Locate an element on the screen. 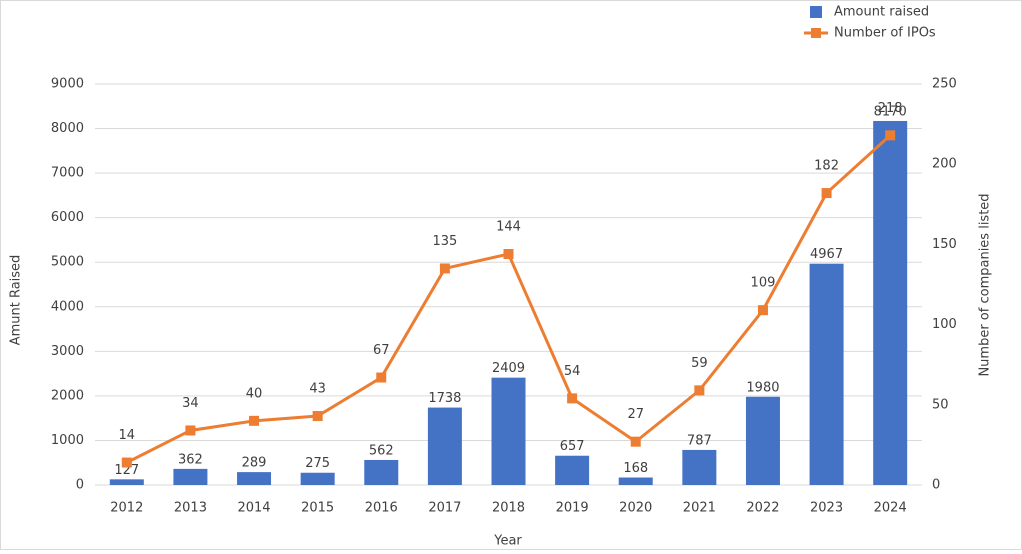 The width and height of the screenshot is (1022, 554). bar-value-label: 562 is located at coordinates (381, 450).